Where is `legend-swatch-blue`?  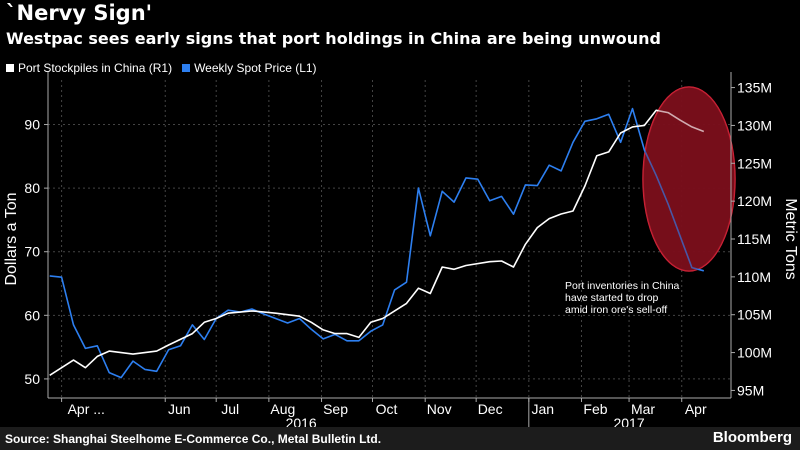 legend-swatch-blue is located at coordinates (186, 68).